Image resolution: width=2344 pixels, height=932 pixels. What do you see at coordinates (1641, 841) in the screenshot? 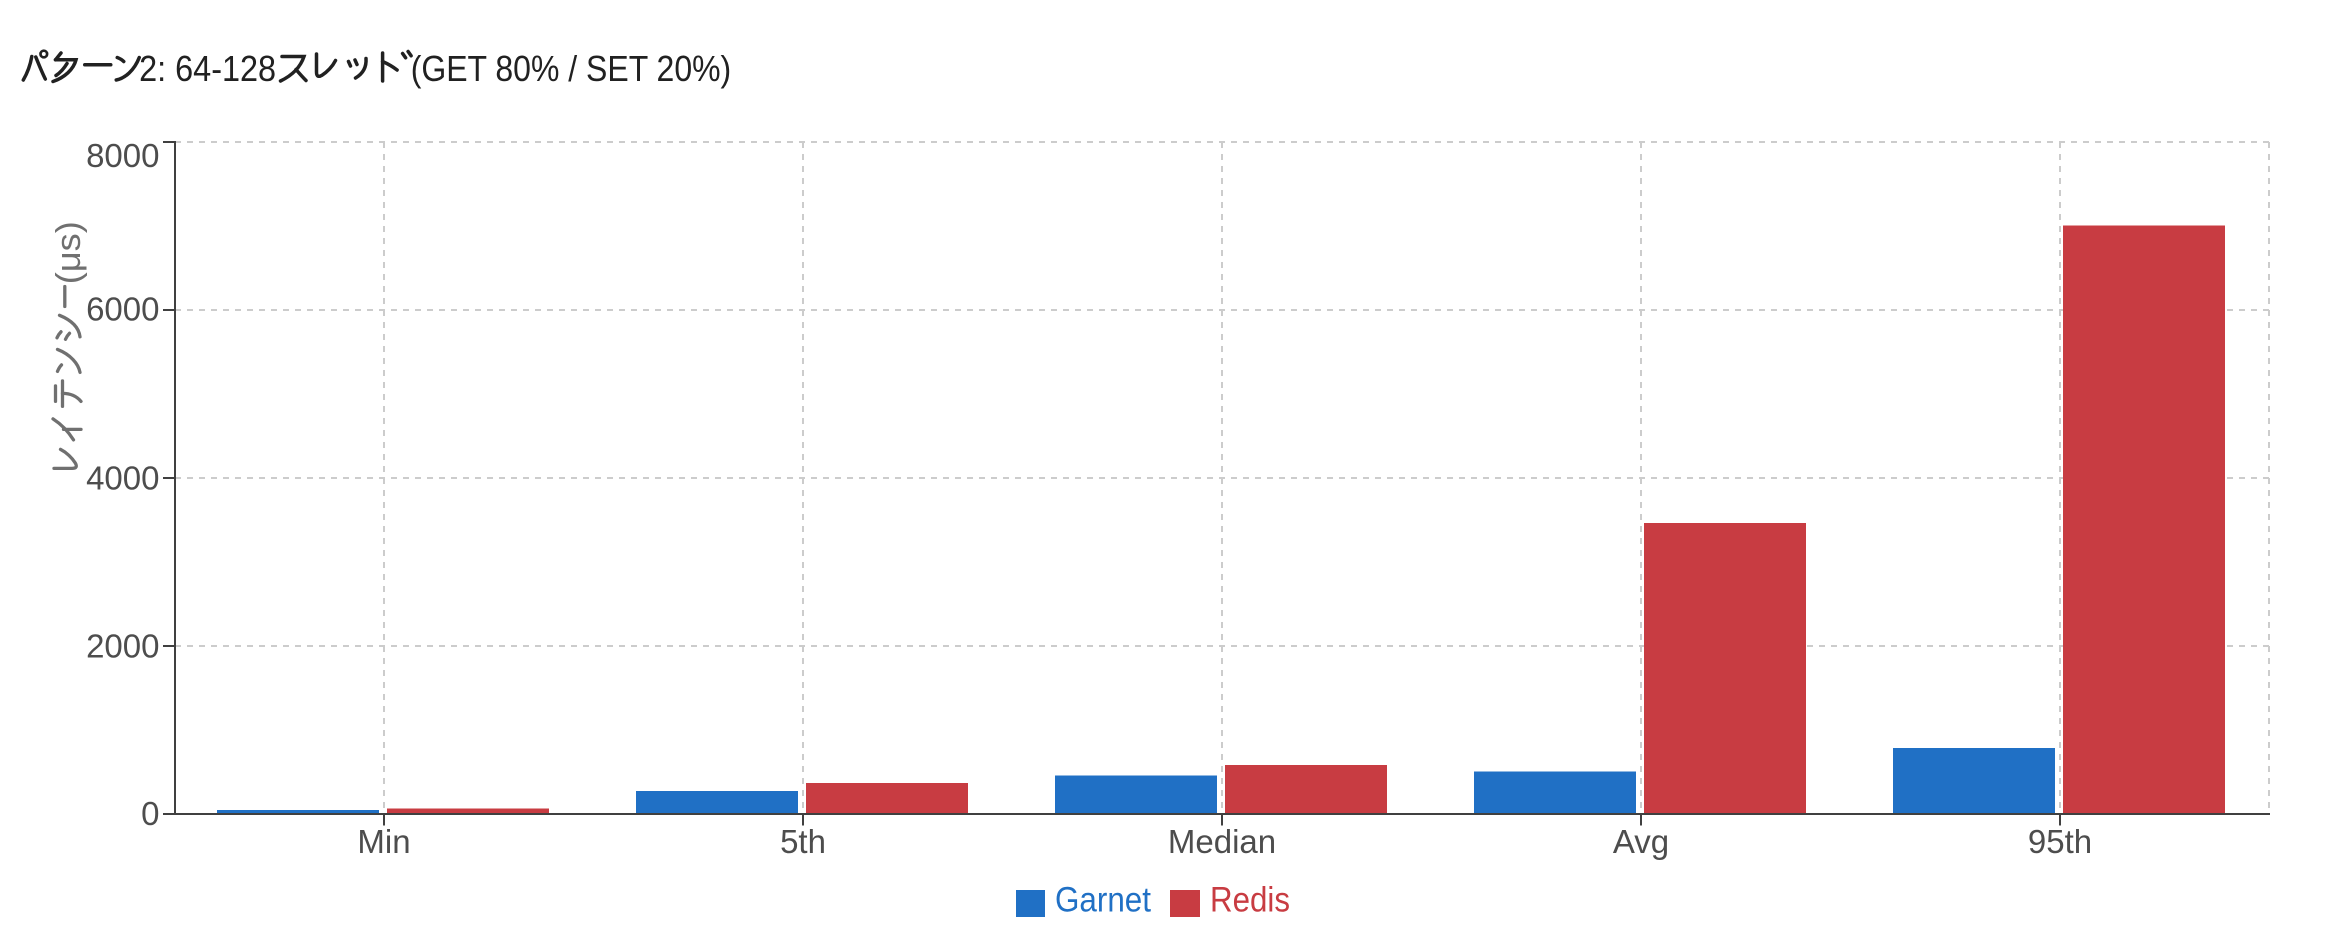
I see `svg-text: Avg` at bounding box center [1641, 841].